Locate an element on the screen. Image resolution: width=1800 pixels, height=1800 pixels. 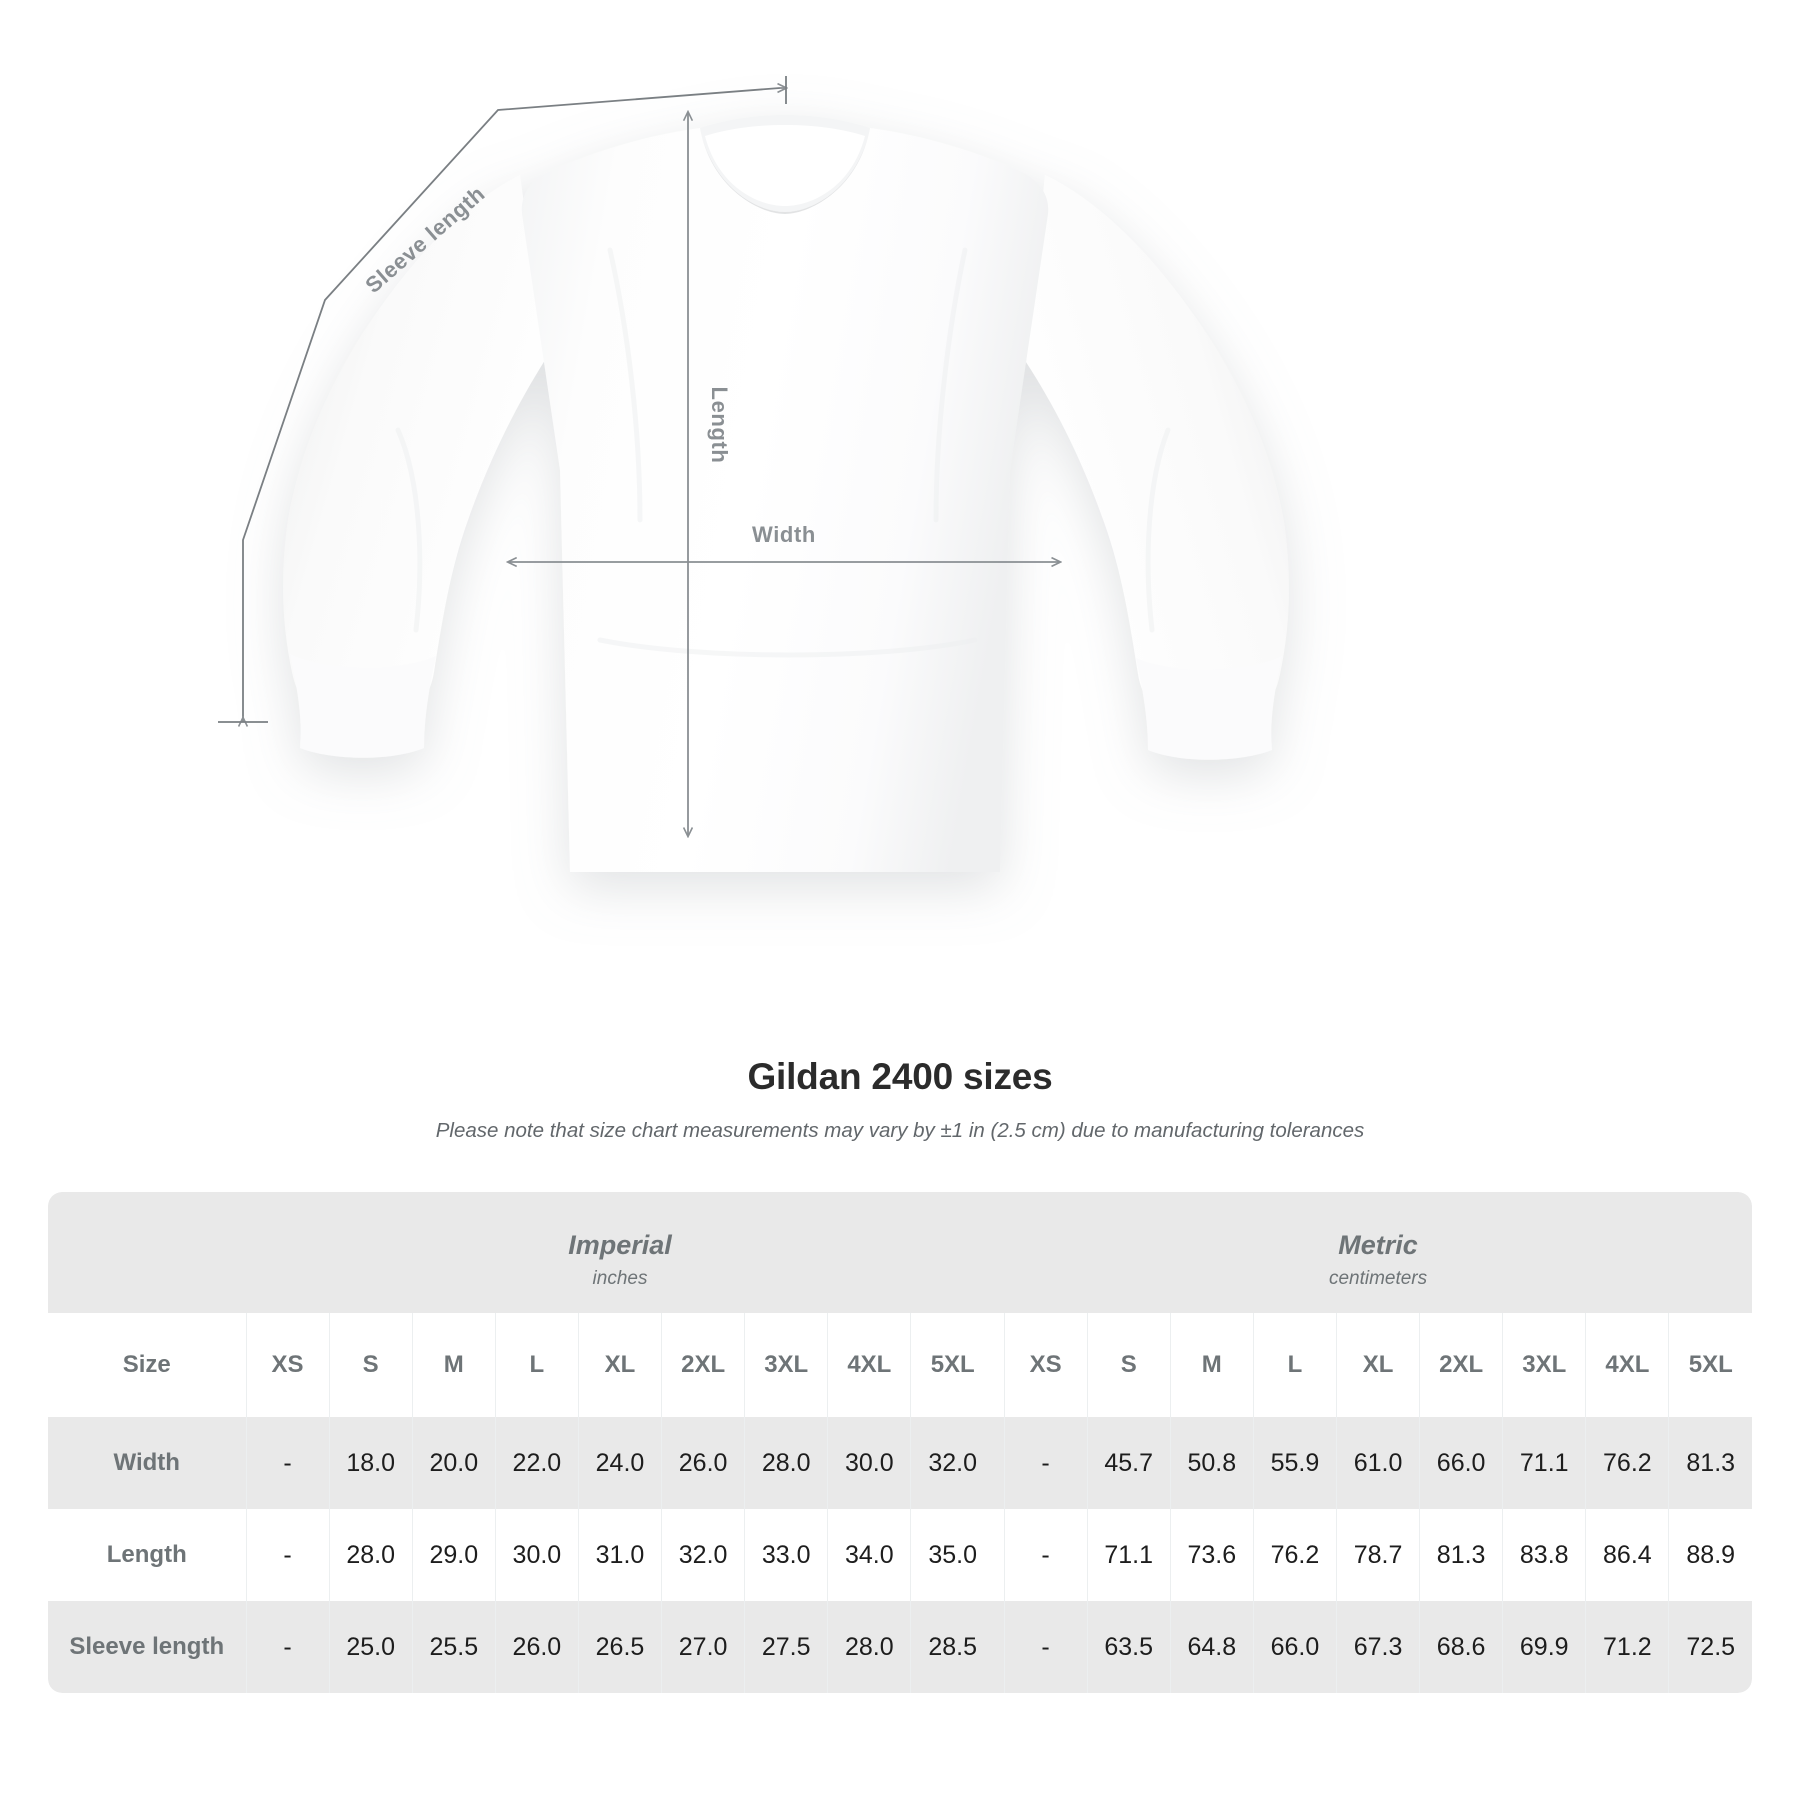
cell-sleeve-length-metric-m: 64.8 is located at coordinates (1211, 1647).